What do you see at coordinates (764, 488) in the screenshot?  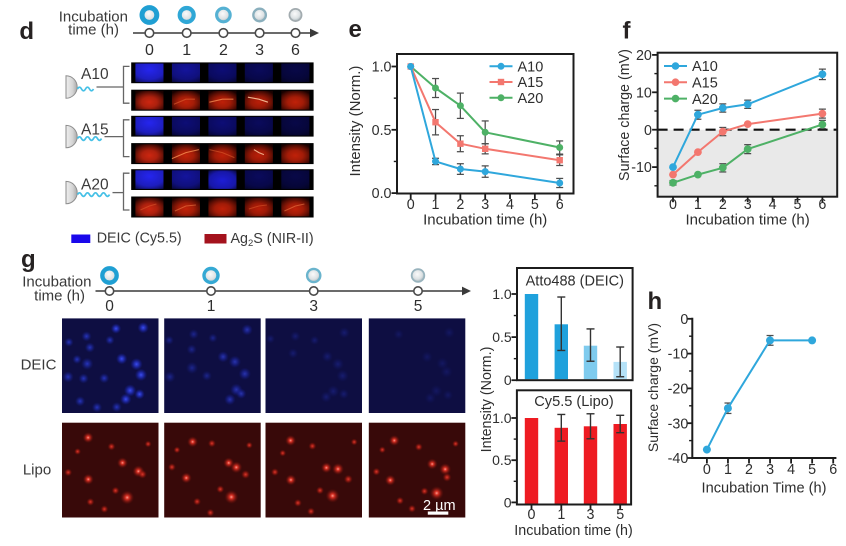 I see `svg-text: Incubation Time (h)` at bounding box center [764, 488].